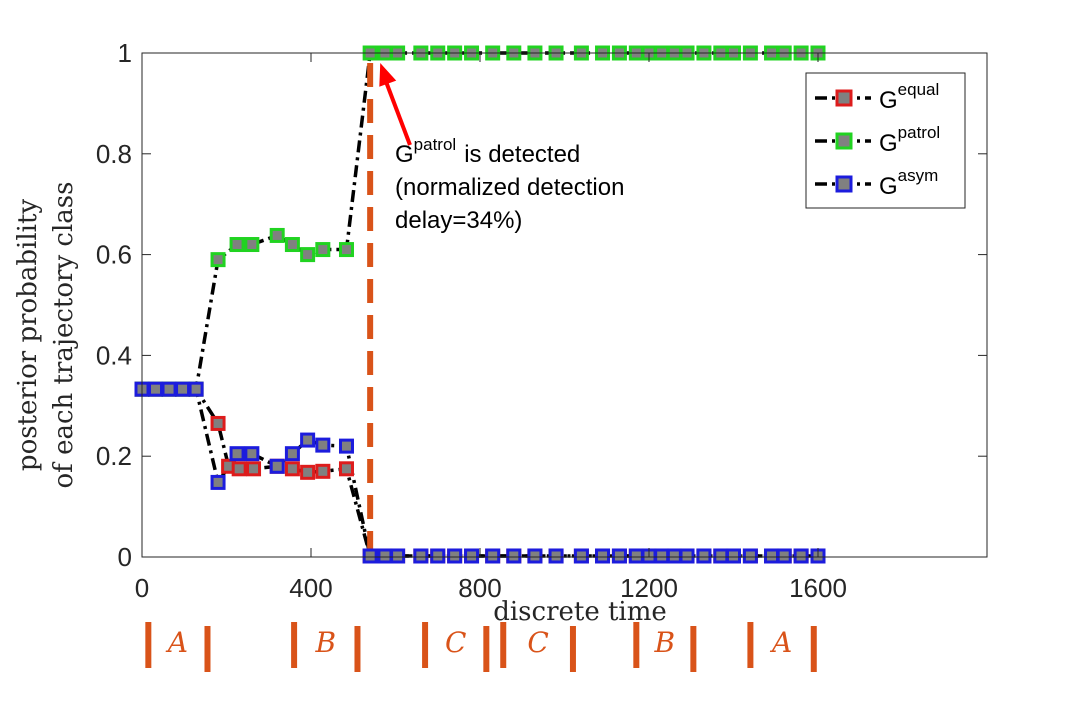 The height and width of the screenshot is (718, 1092). Describe the element at coordinates (404, 154) in the screenshot. I see `annotation-g-symbol: G` at that location.